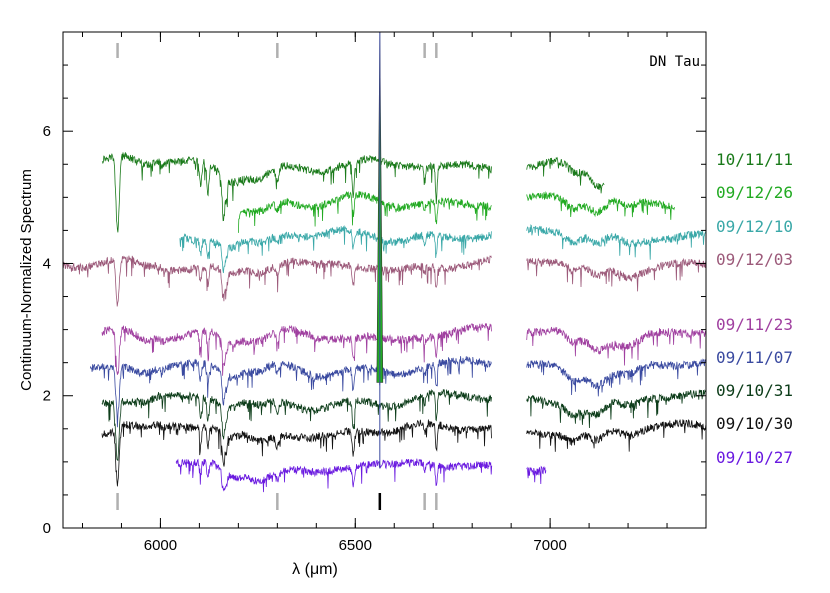 The width and height of the screenshot is (830, 593). I want to click on x-tick-label: 6500, so click(355, 545).